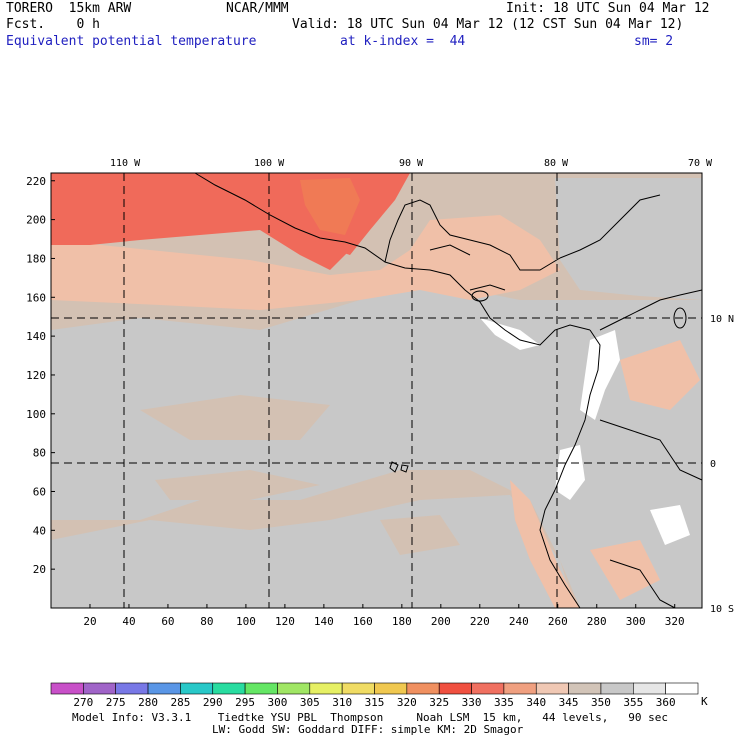 Image resolution: width=740 pixels, height=740 pixels. What do you see at coordinates (330, 206) in the screenshot?
I see `hottest-core` at bounding box center [330, 206].